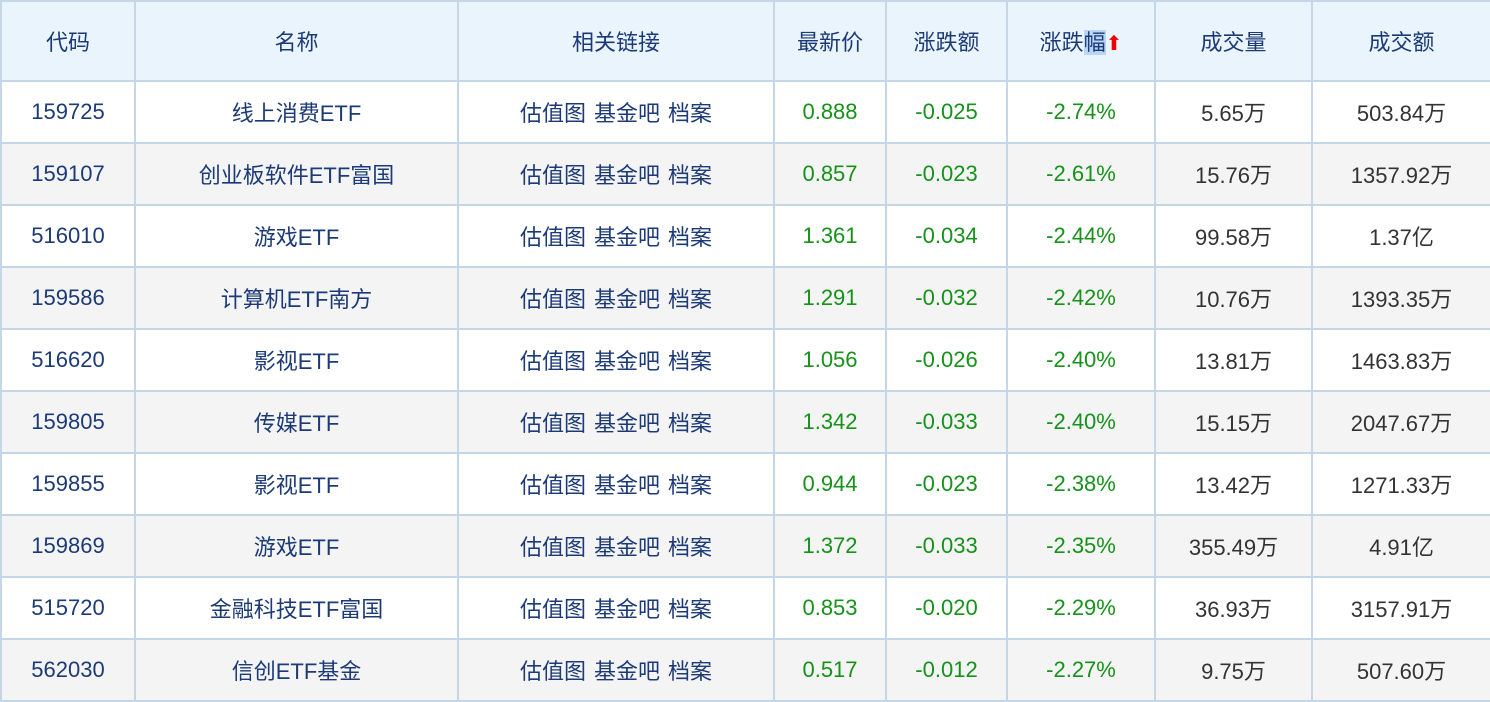 The image size is (1490, 702). What do you see at coordinates (946, 360) in the screenshot?
I see `change-cell: -0.026` at bounding box center [946, 360].